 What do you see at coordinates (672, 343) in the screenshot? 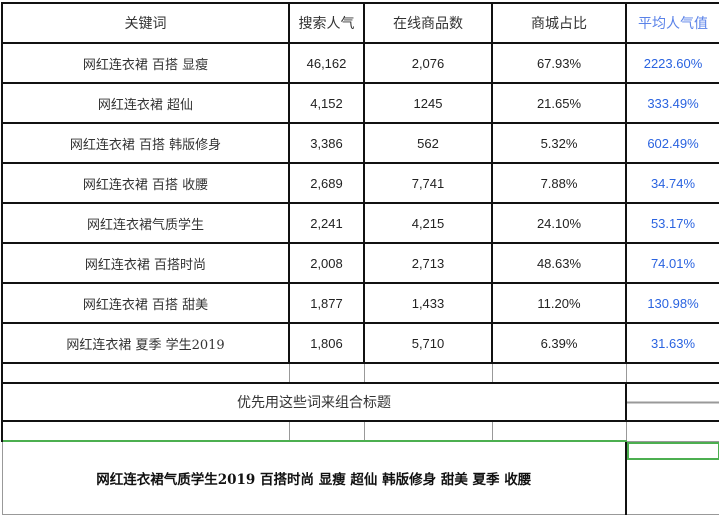
I see `table-cell: 31.63%` at bounding box center [672, 343].